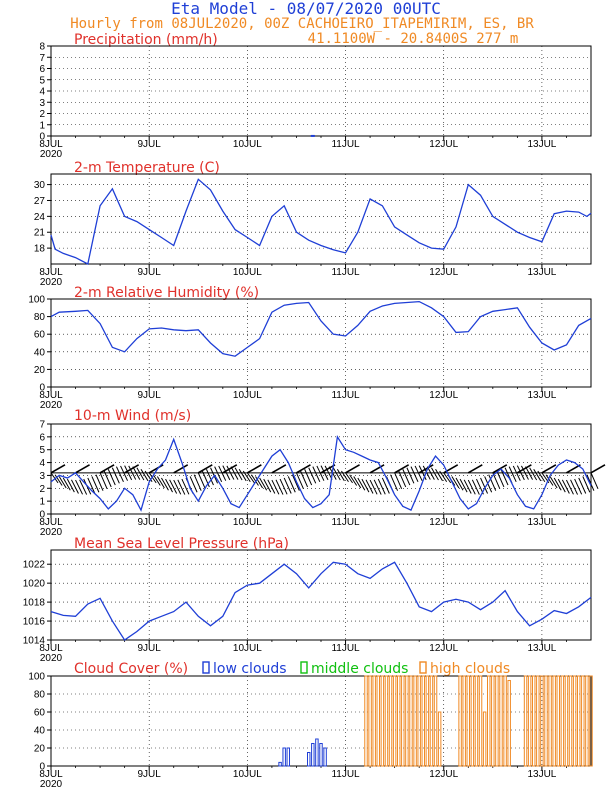  I want to click on cloud-xtick-label: 10JUL, so click(247, 774).